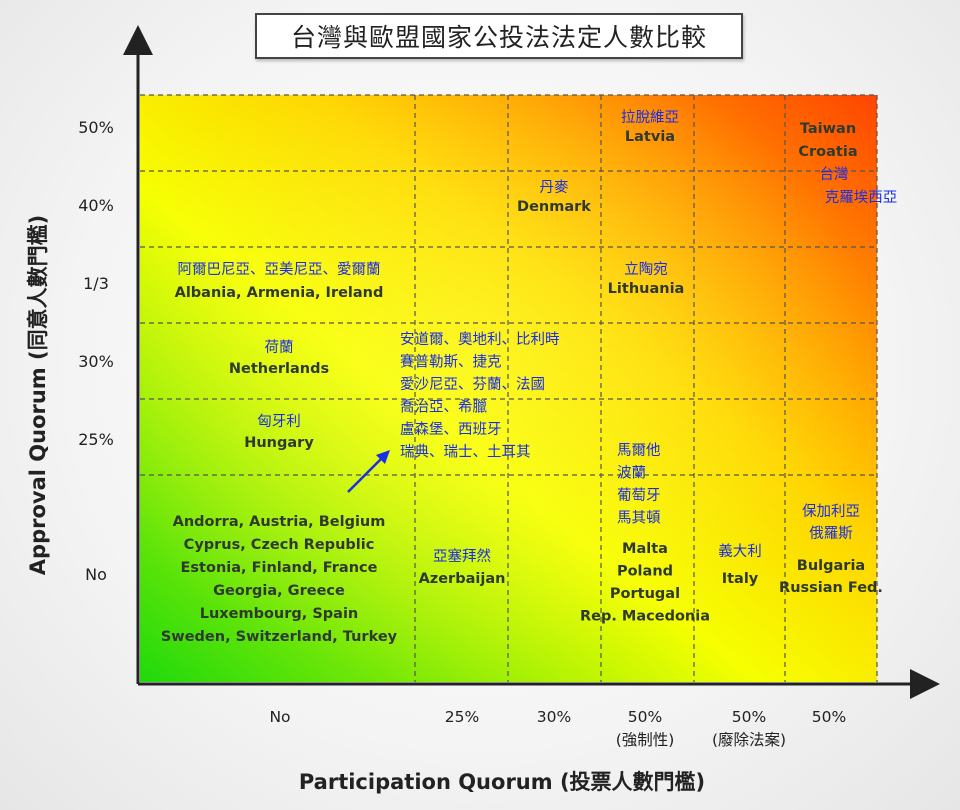 The height and width of the screenshot is (810, 960). Describe the element at coordinates (645, 740) in the screenshot. I see `x-tick-sublabel: (強制性)` at that location.